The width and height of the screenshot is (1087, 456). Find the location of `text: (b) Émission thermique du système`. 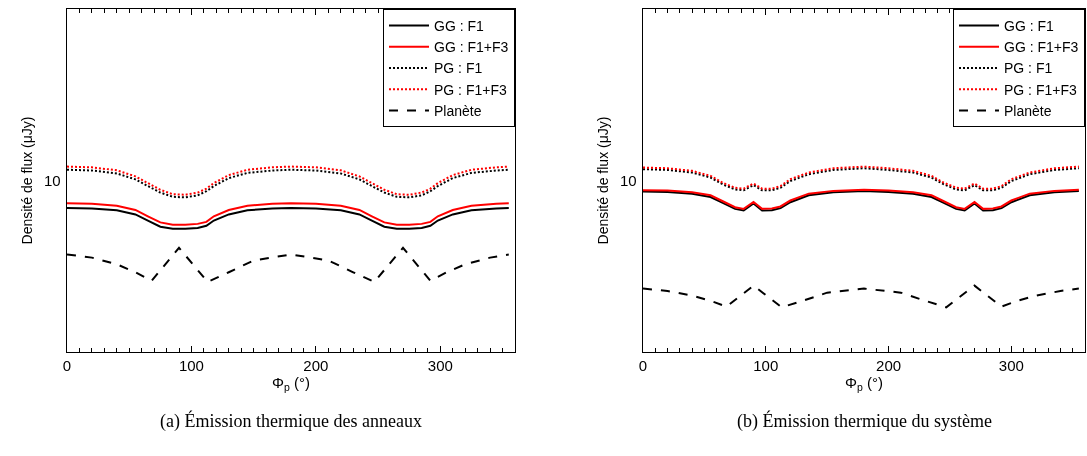

text: (b) Émission thermique du système is located at coordinates (864, 421).